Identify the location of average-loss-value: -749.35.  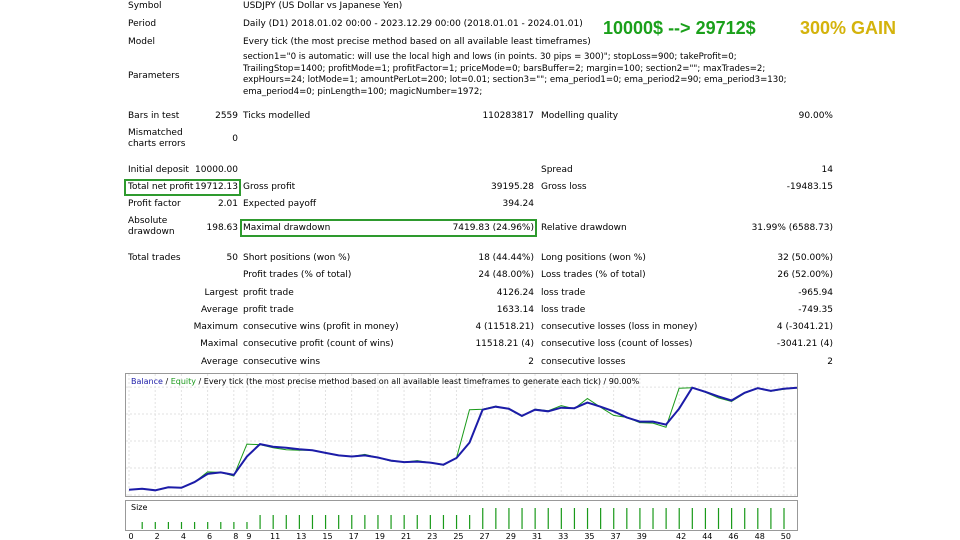
(815, 310).